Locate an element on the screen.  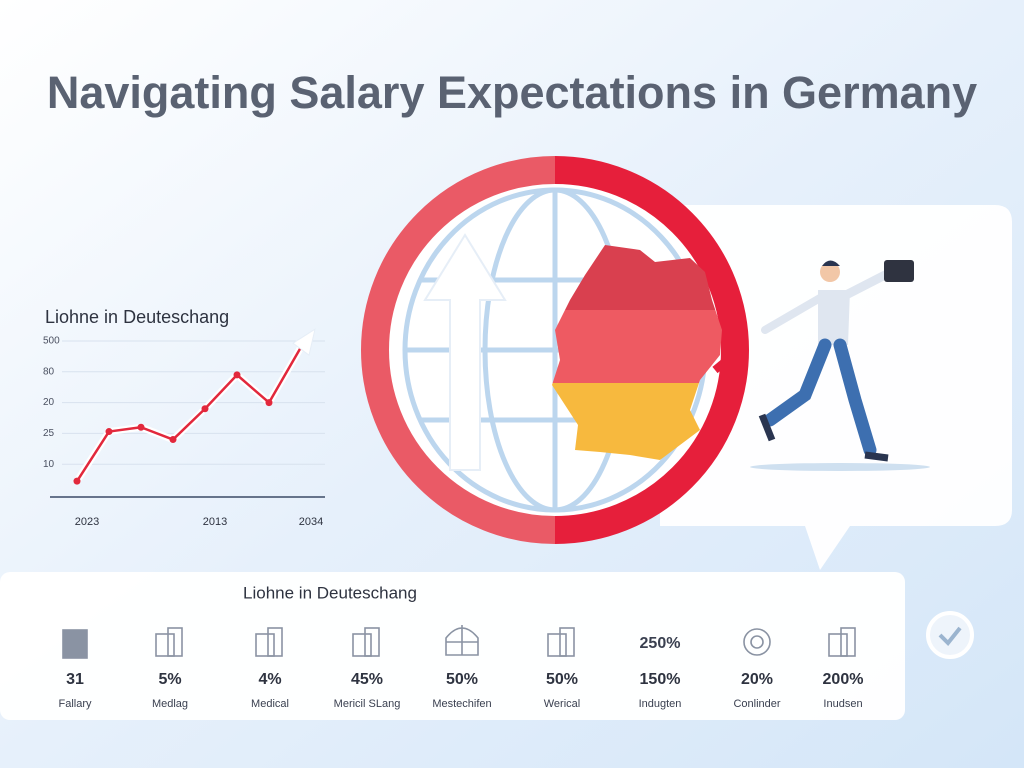
check-badge is located at coordinates (950, 635).